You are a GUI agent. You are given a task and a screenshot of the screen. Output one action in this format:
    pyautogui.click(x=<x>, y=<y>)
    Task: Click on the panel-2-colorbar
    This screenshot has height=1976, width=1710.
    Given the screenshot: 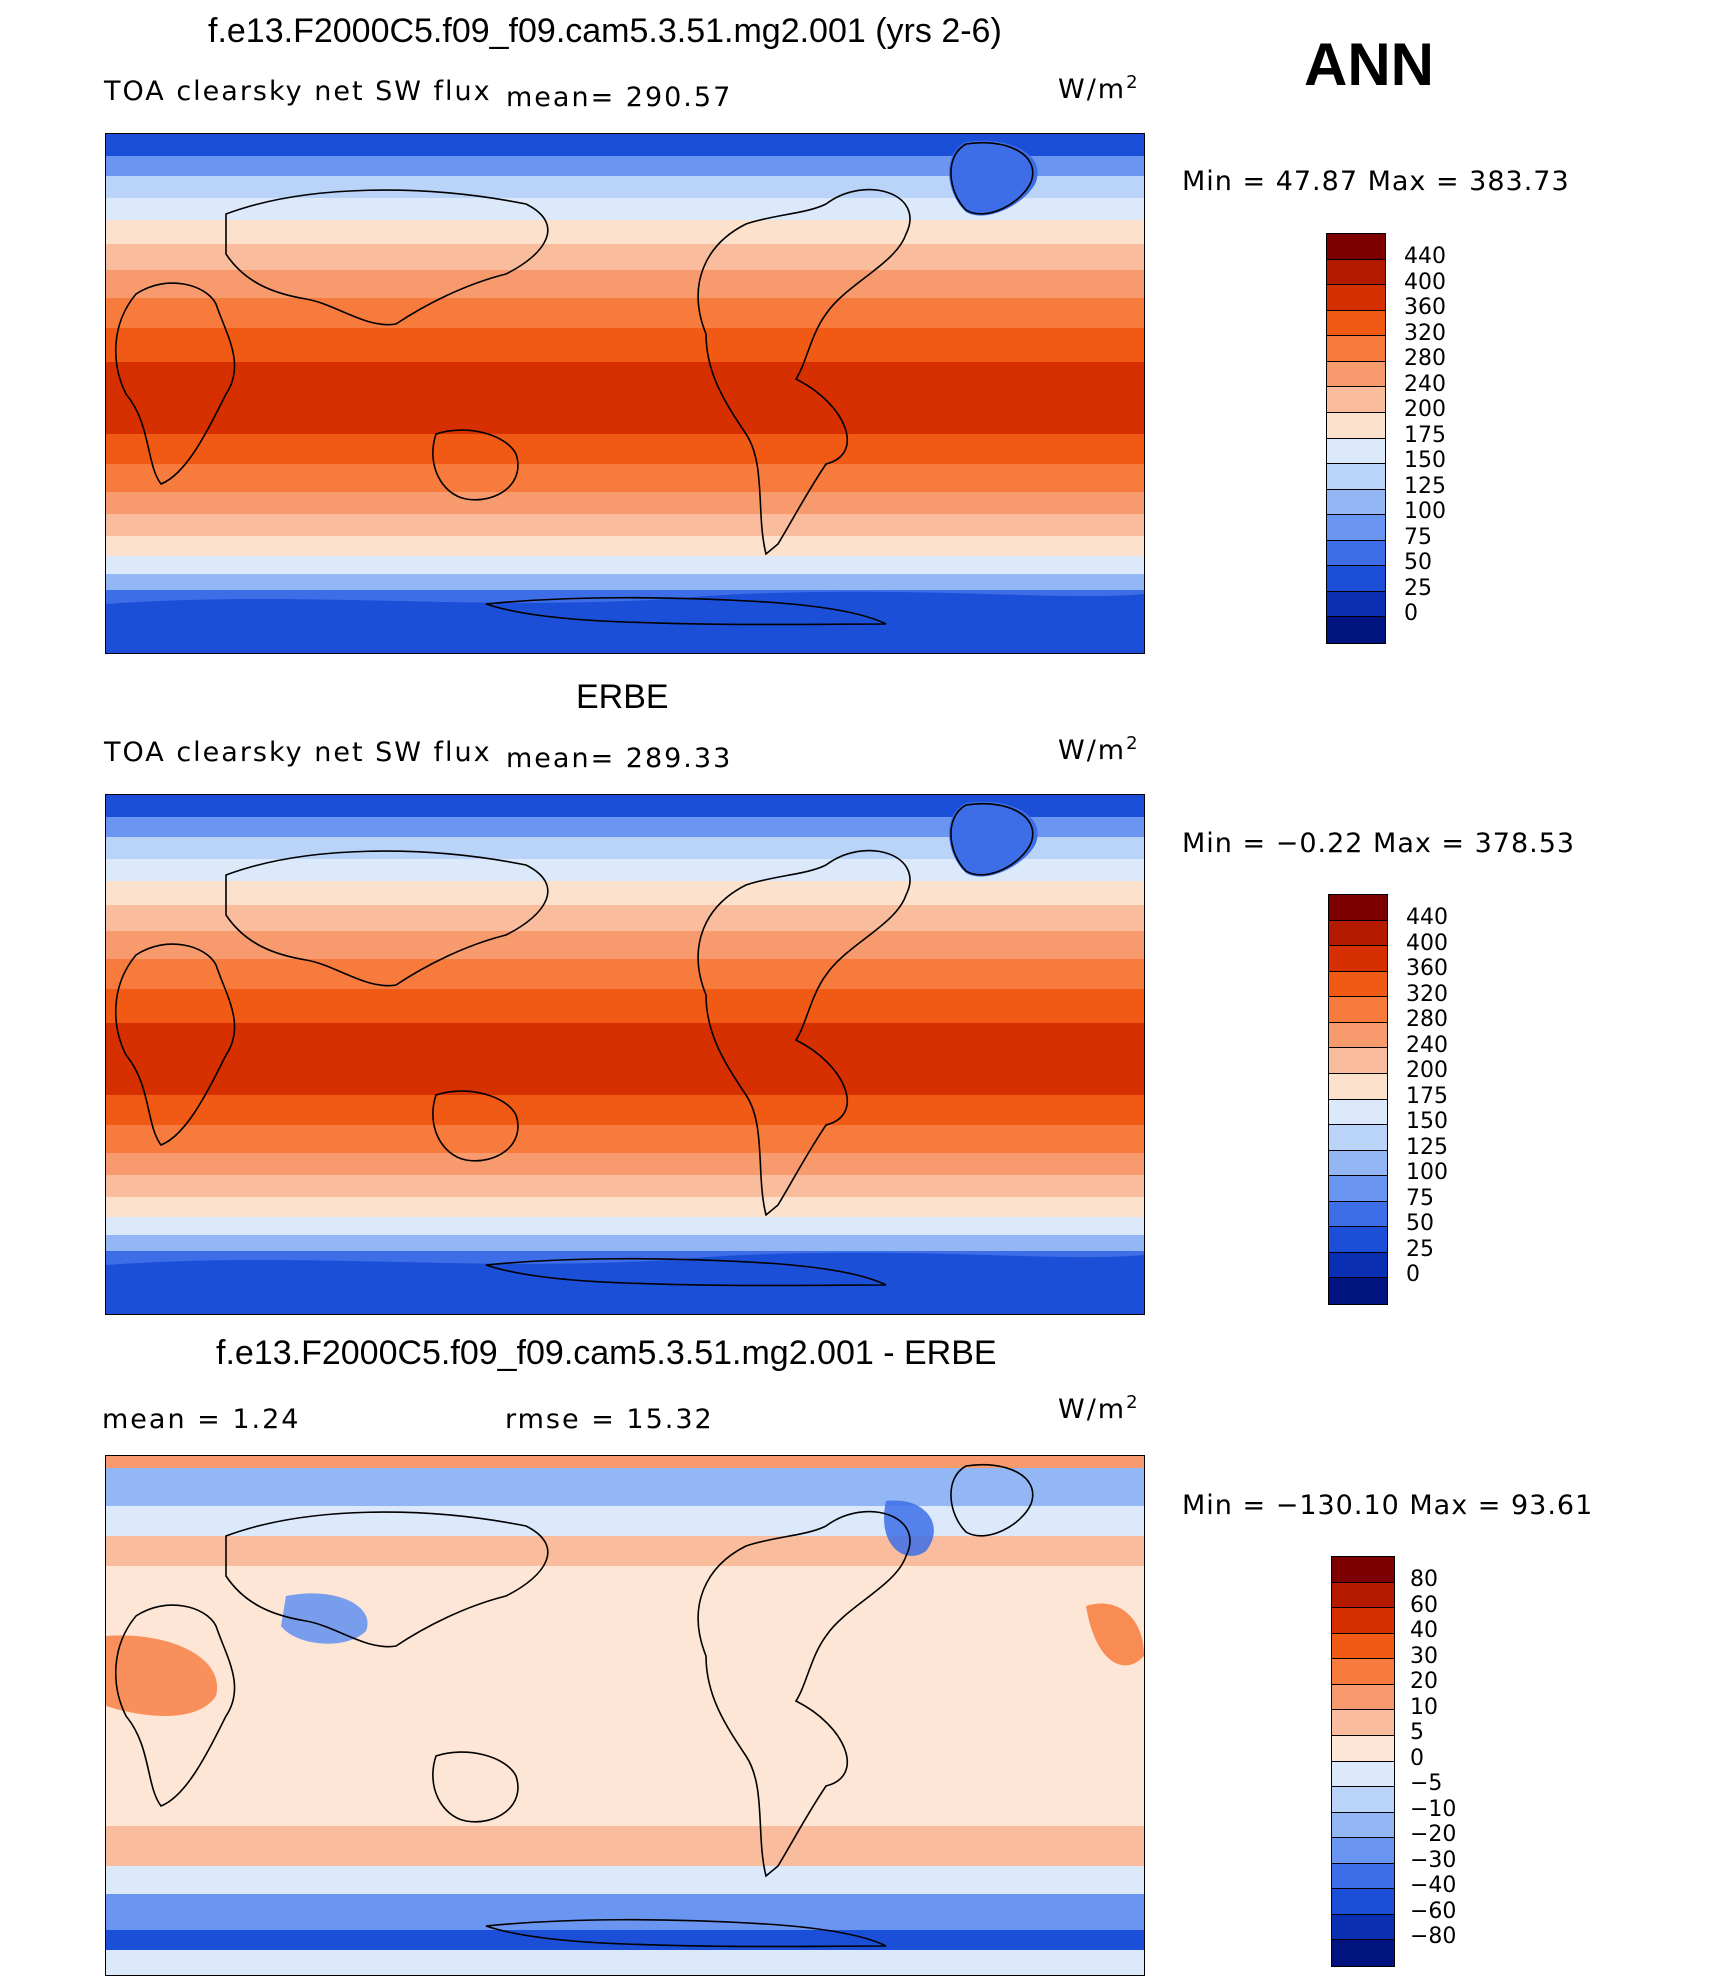 What is the action you would take?
    pyautogui.click(x=1358, y=1099)
    